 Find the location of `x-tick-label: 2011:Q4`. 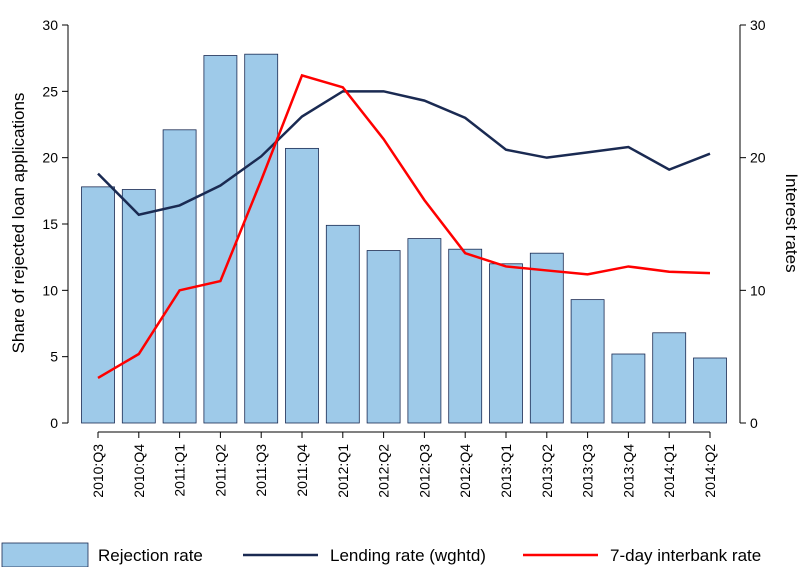

x-tick-label: 2011:Q4 is located at coordinates (302, 470).